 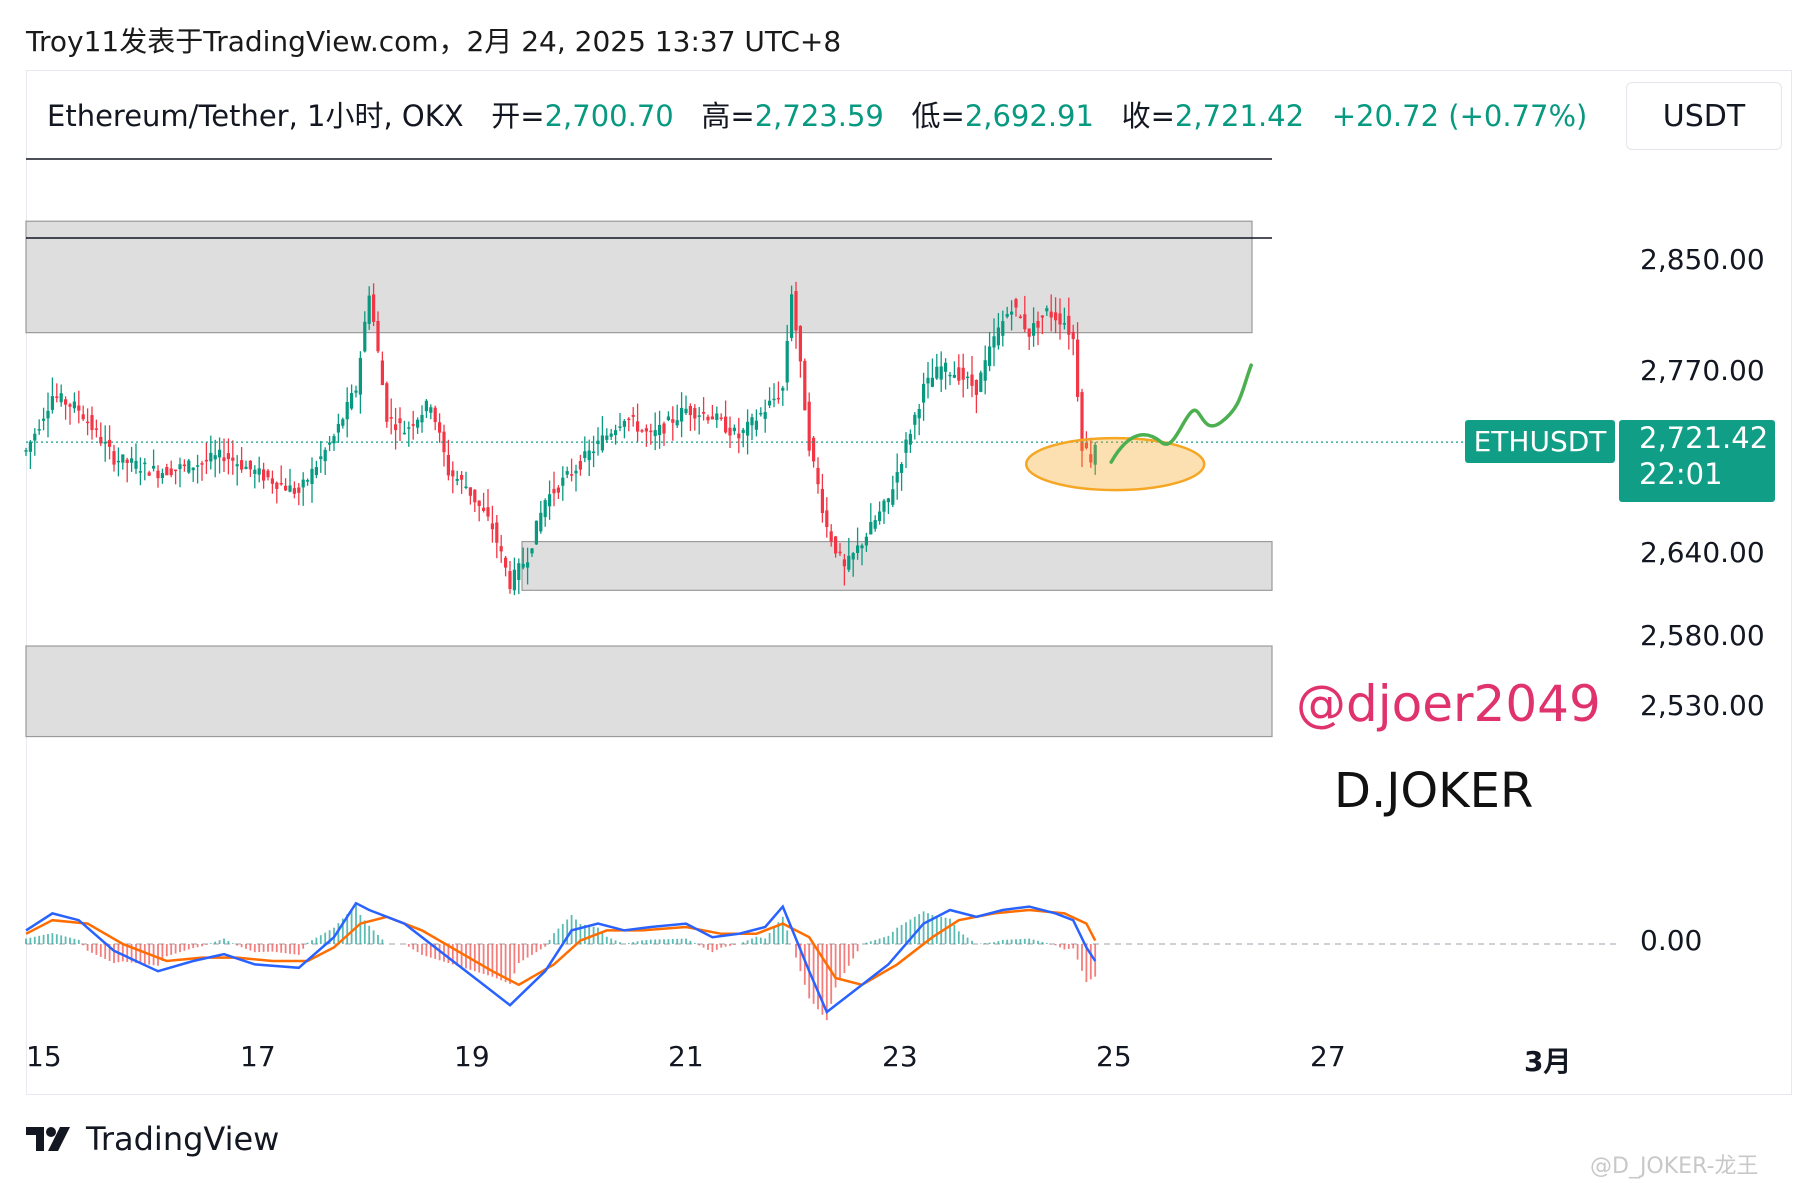 What do you see at coordinates (48, 1139) in the screenshot?
I see `tradingview-logo-icon` at bounding box center [48, 1139].